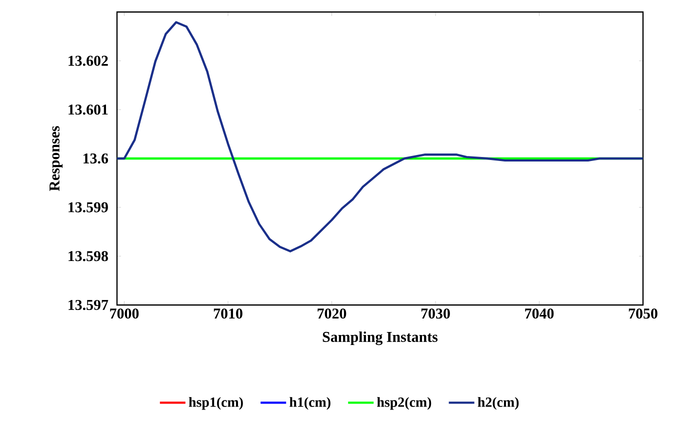 The image size is (681, 421). Describe the element at coordinates (88, 61) in the screenshot. I see `y-tick-label: 13.602` at that location.